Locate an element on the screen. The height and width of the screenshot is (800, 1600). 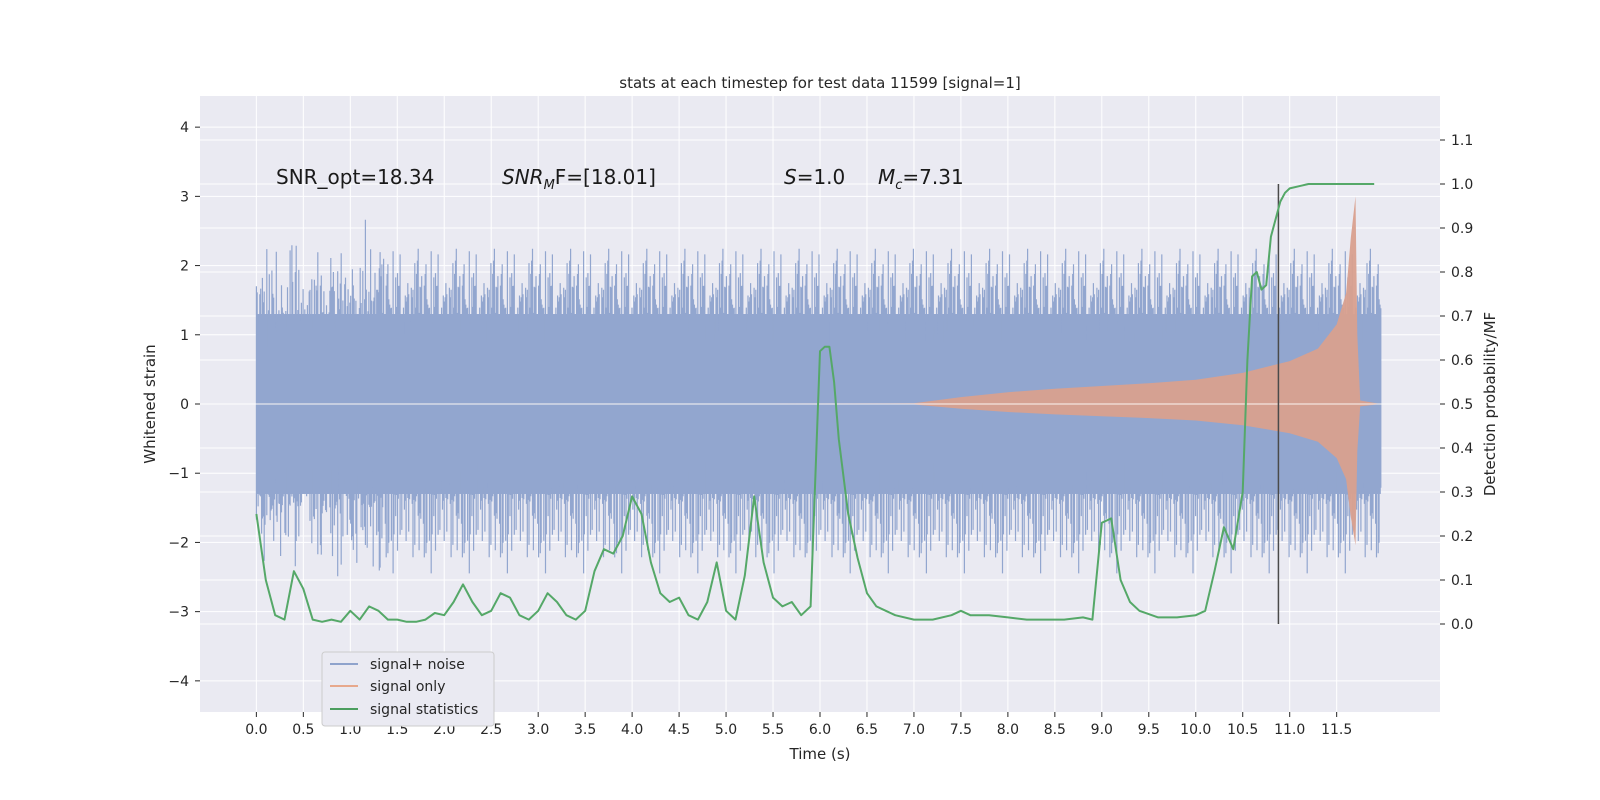
x-tick-label-9: 4.5 is located at coordinates (679, 730).